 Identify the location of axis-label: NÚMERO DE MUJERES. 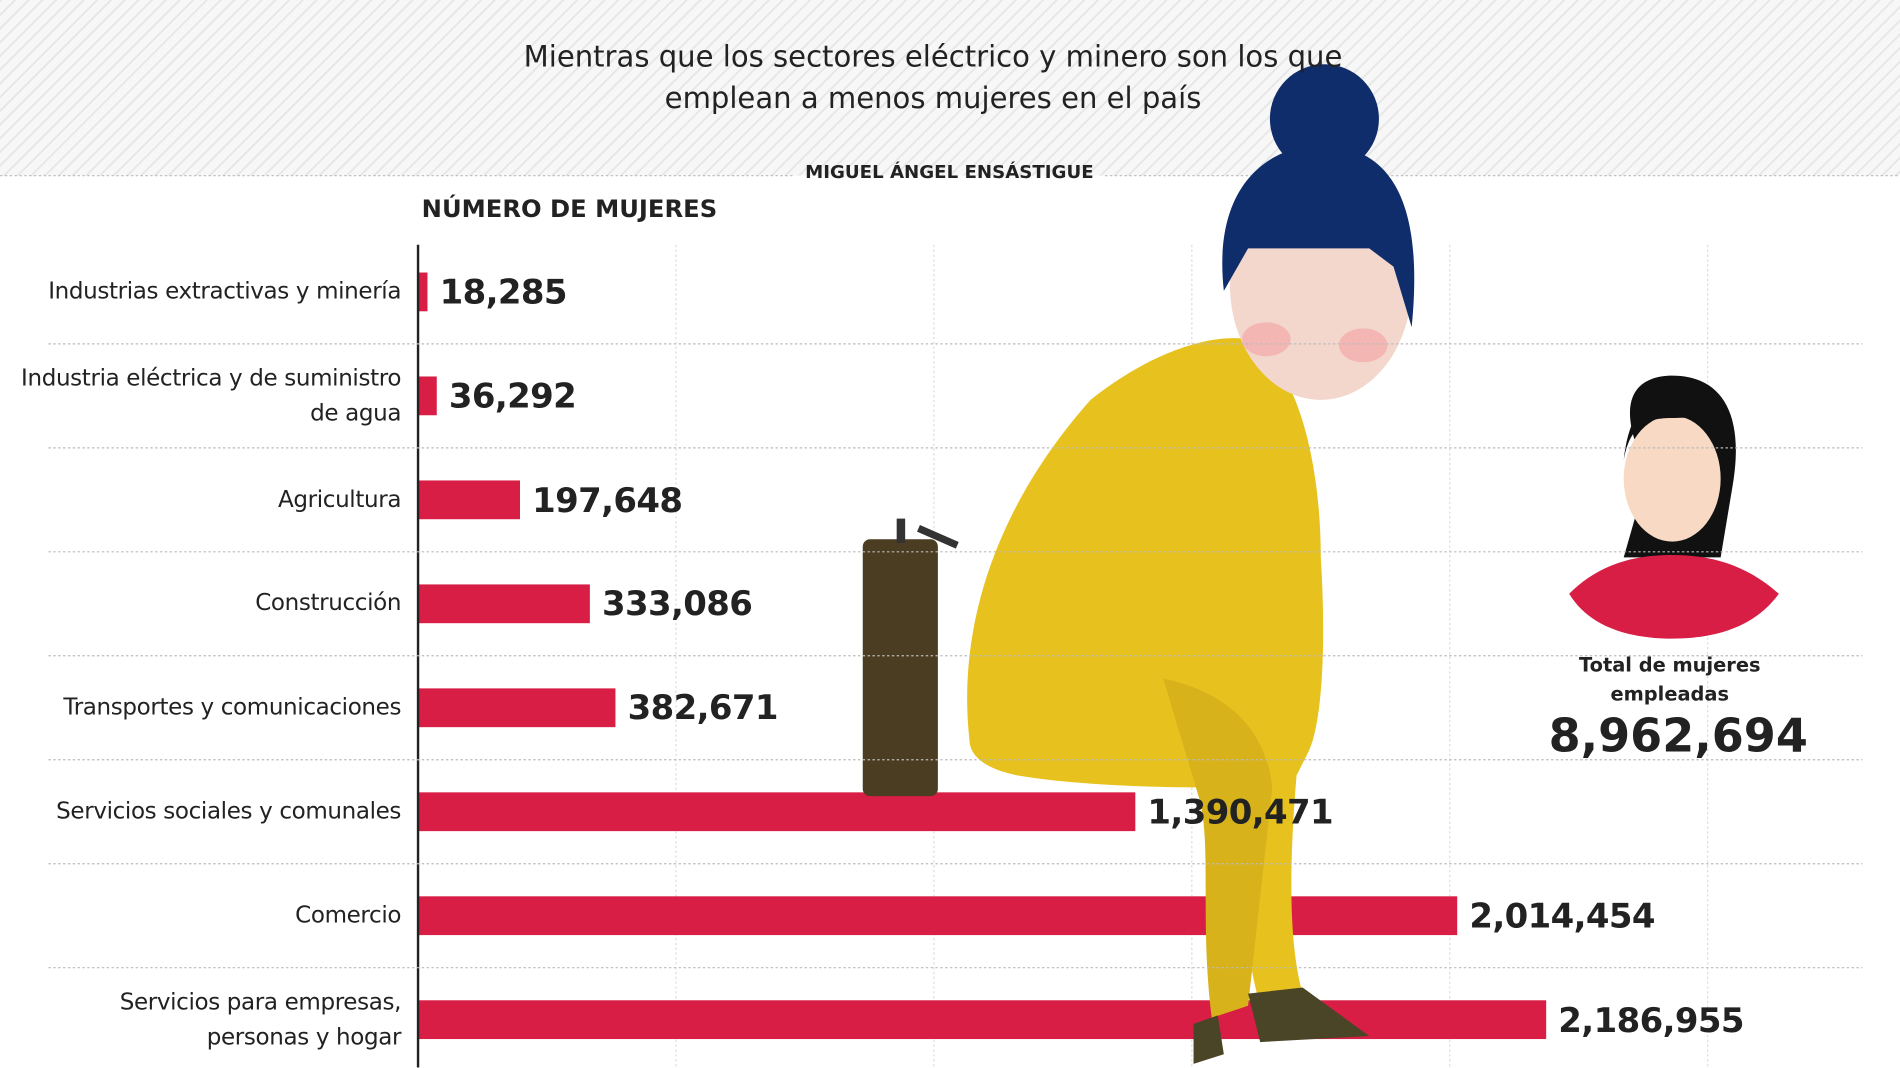
(569, 208).